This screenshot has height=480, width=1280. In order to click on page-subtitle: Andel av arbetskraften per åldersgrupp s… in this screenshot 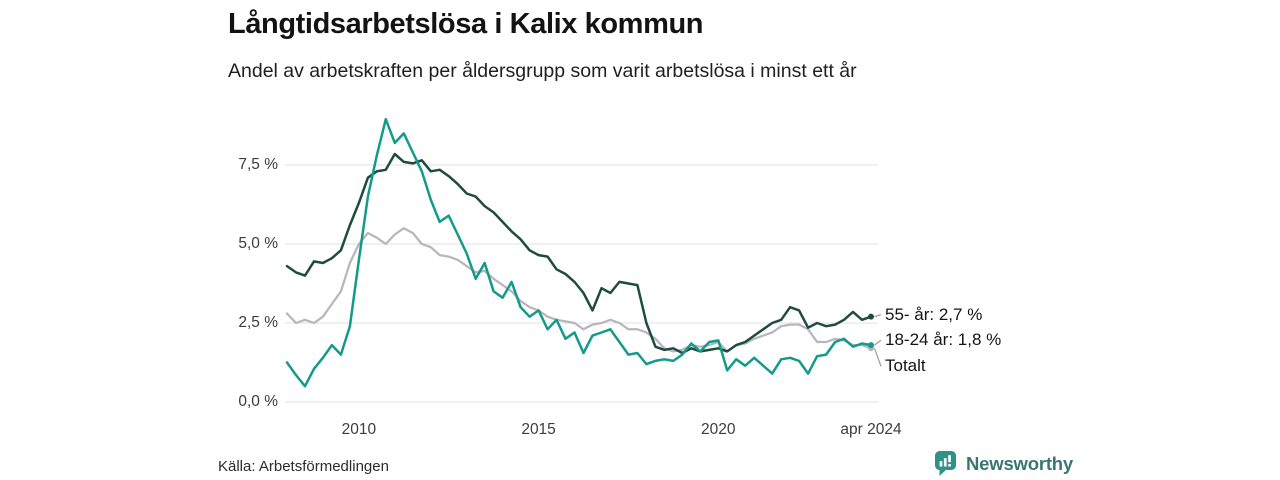, I will do `click(542, 71)`.